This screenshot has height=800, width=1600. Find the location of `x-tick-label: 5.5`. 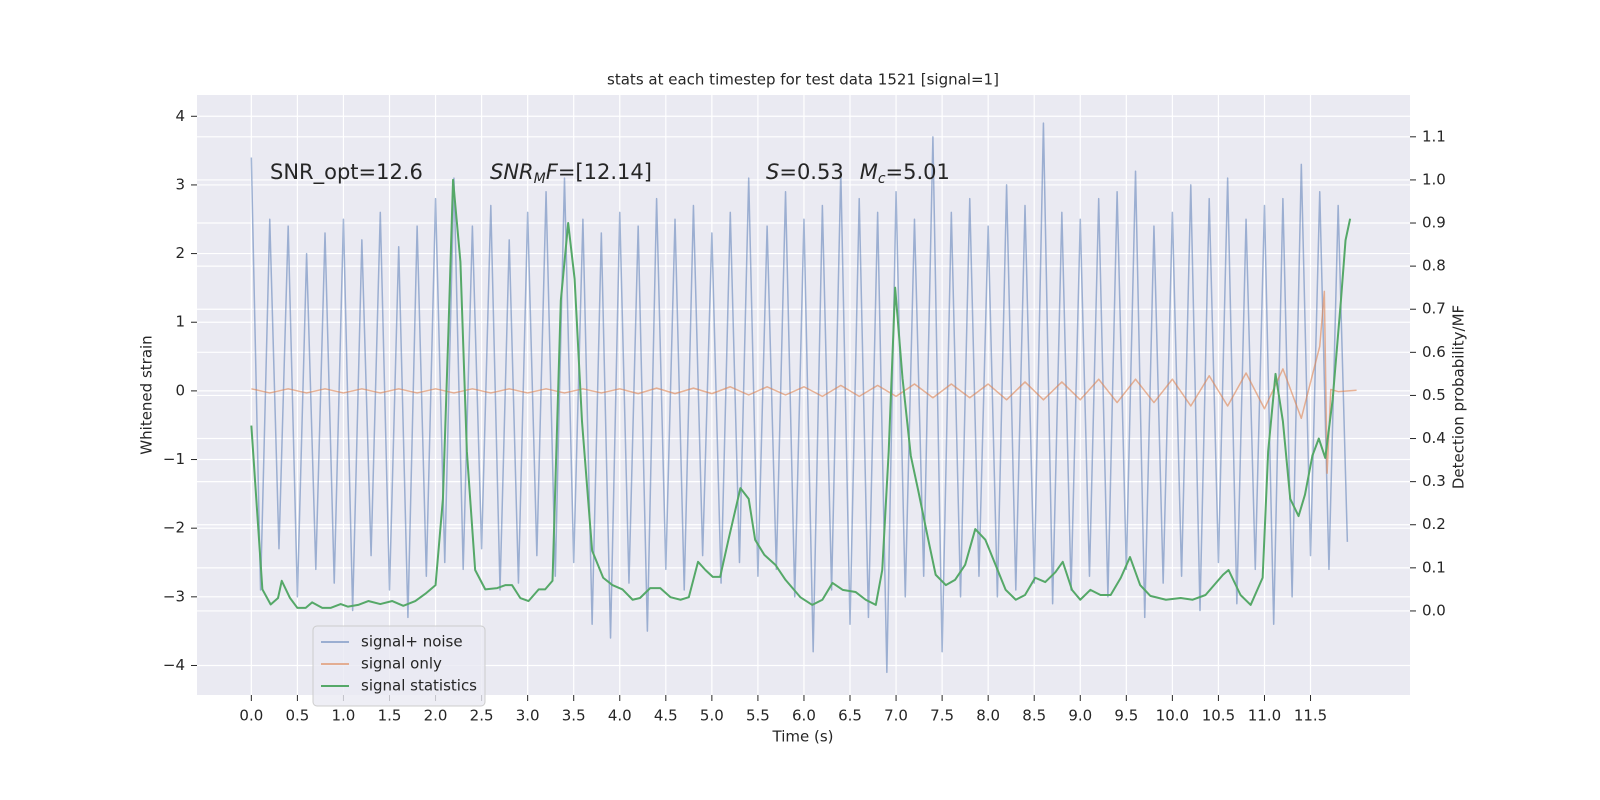

x-tick-label: 5.5 is located at coordinates (758, 716).